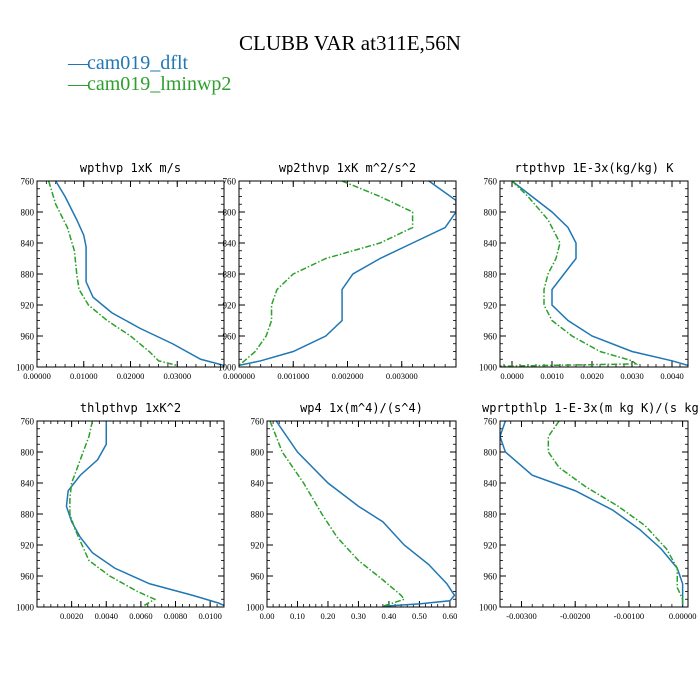 This screenshot has width=700, height=700. I want to click on x-tick-label: 0.0080, so click(175, 616).